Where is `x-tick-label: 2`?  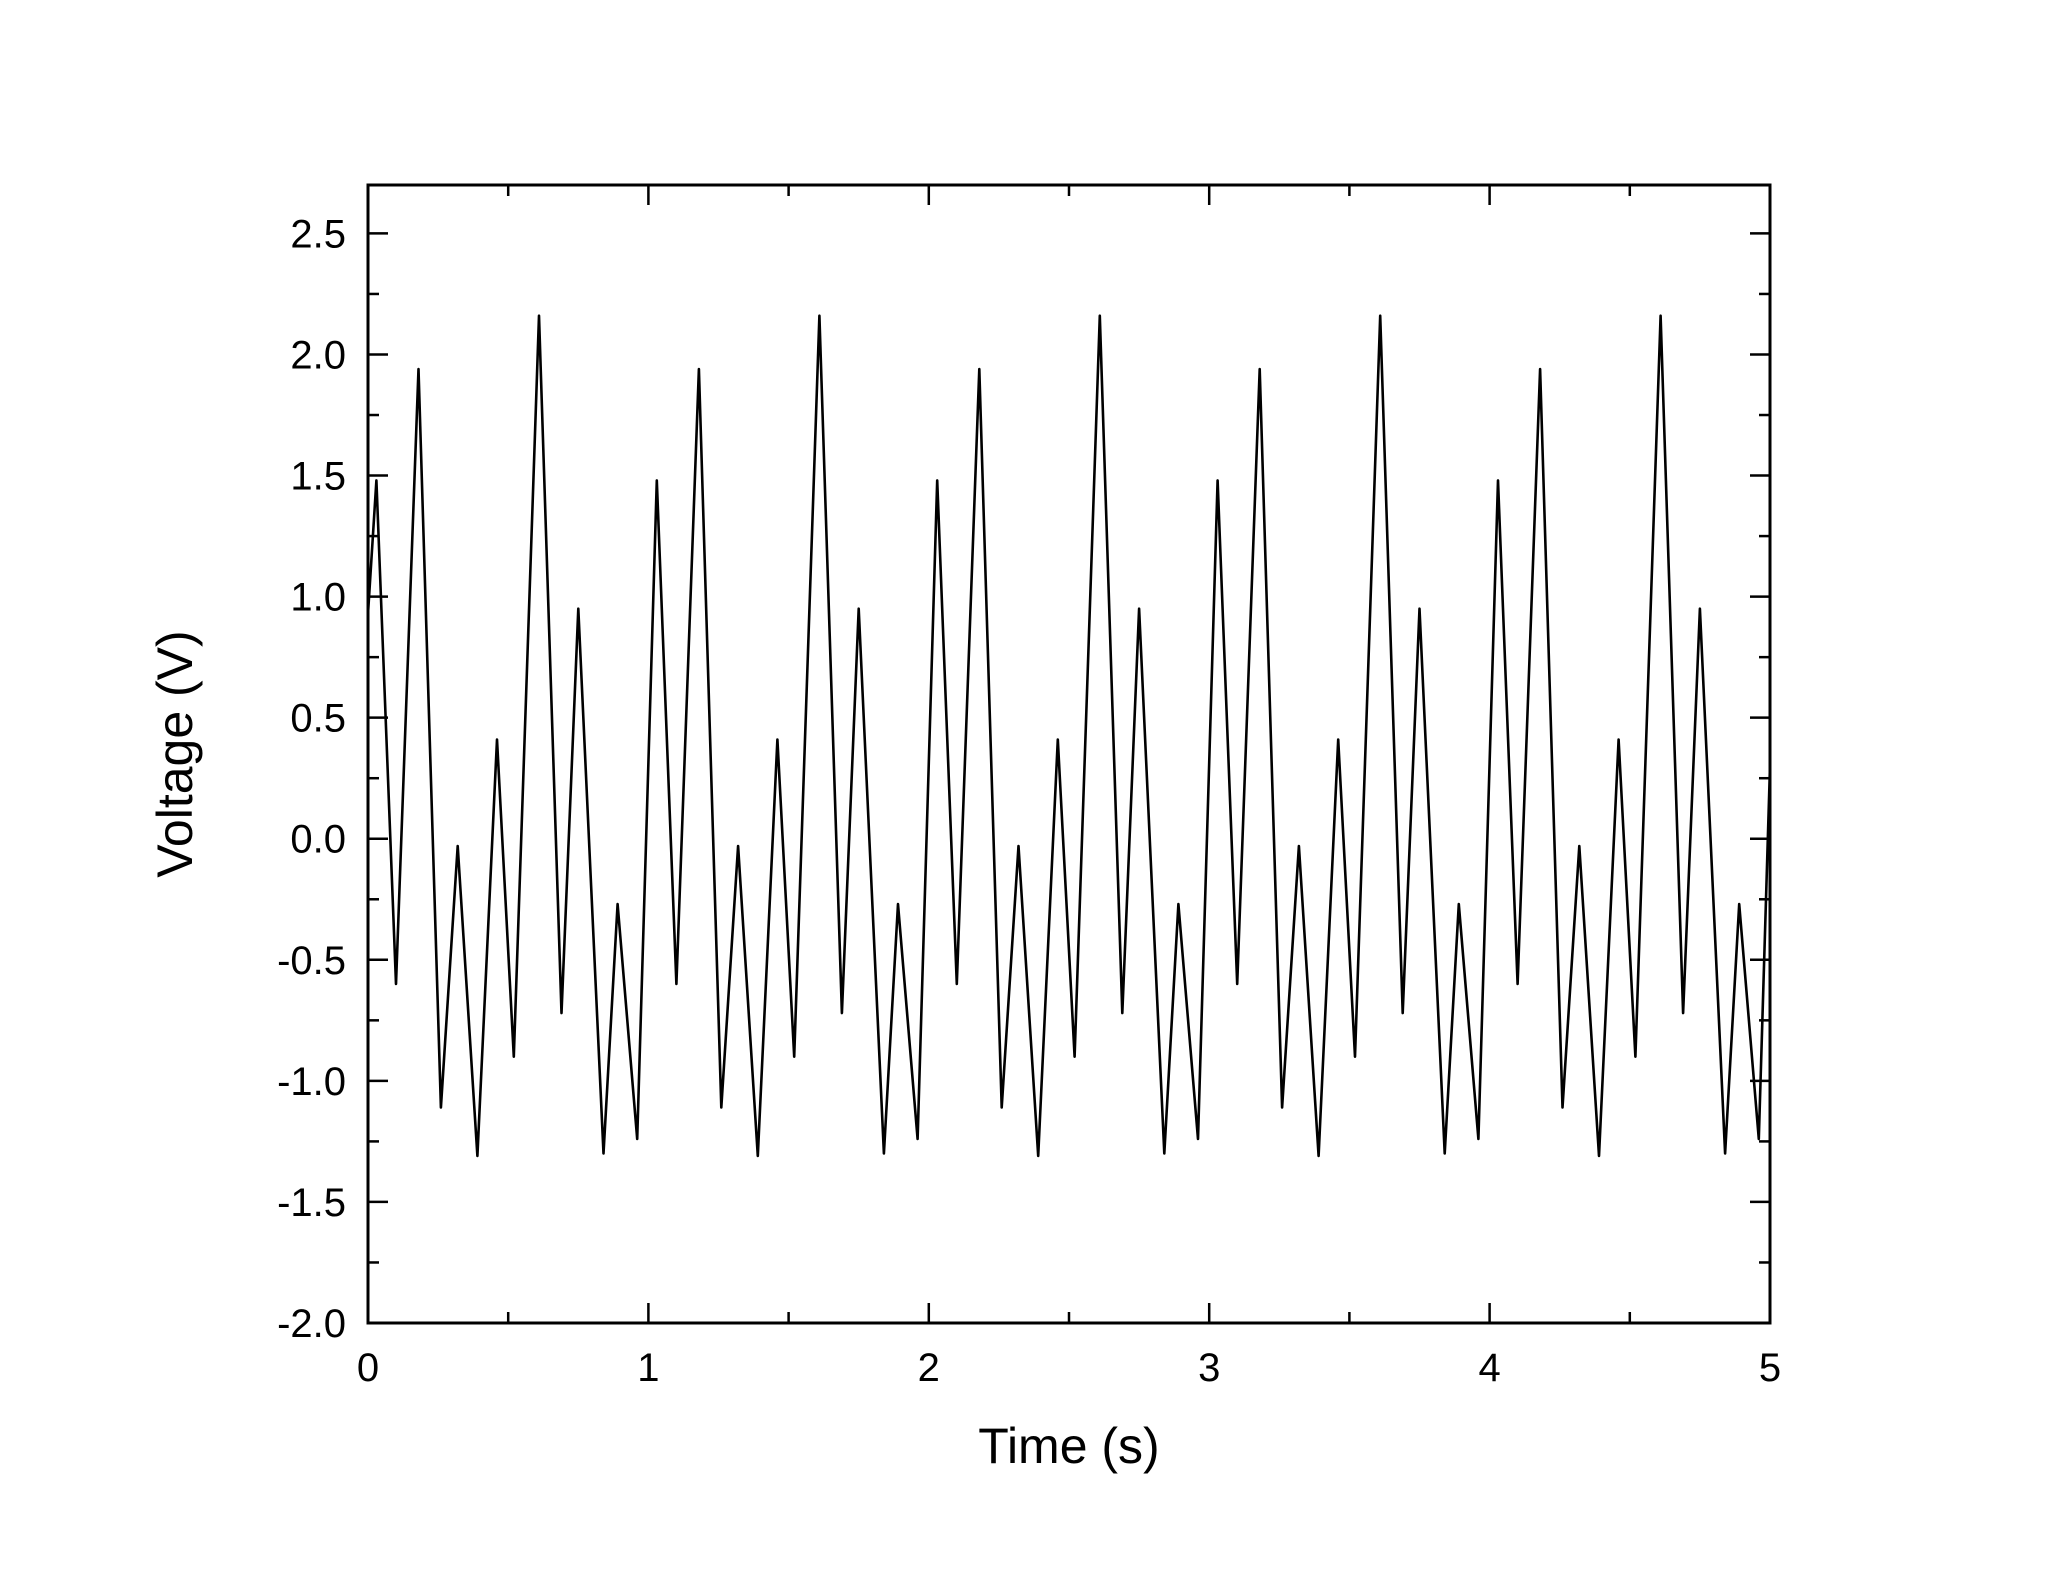 x-tick-label: 2 is located at coordinates (929, 1368).